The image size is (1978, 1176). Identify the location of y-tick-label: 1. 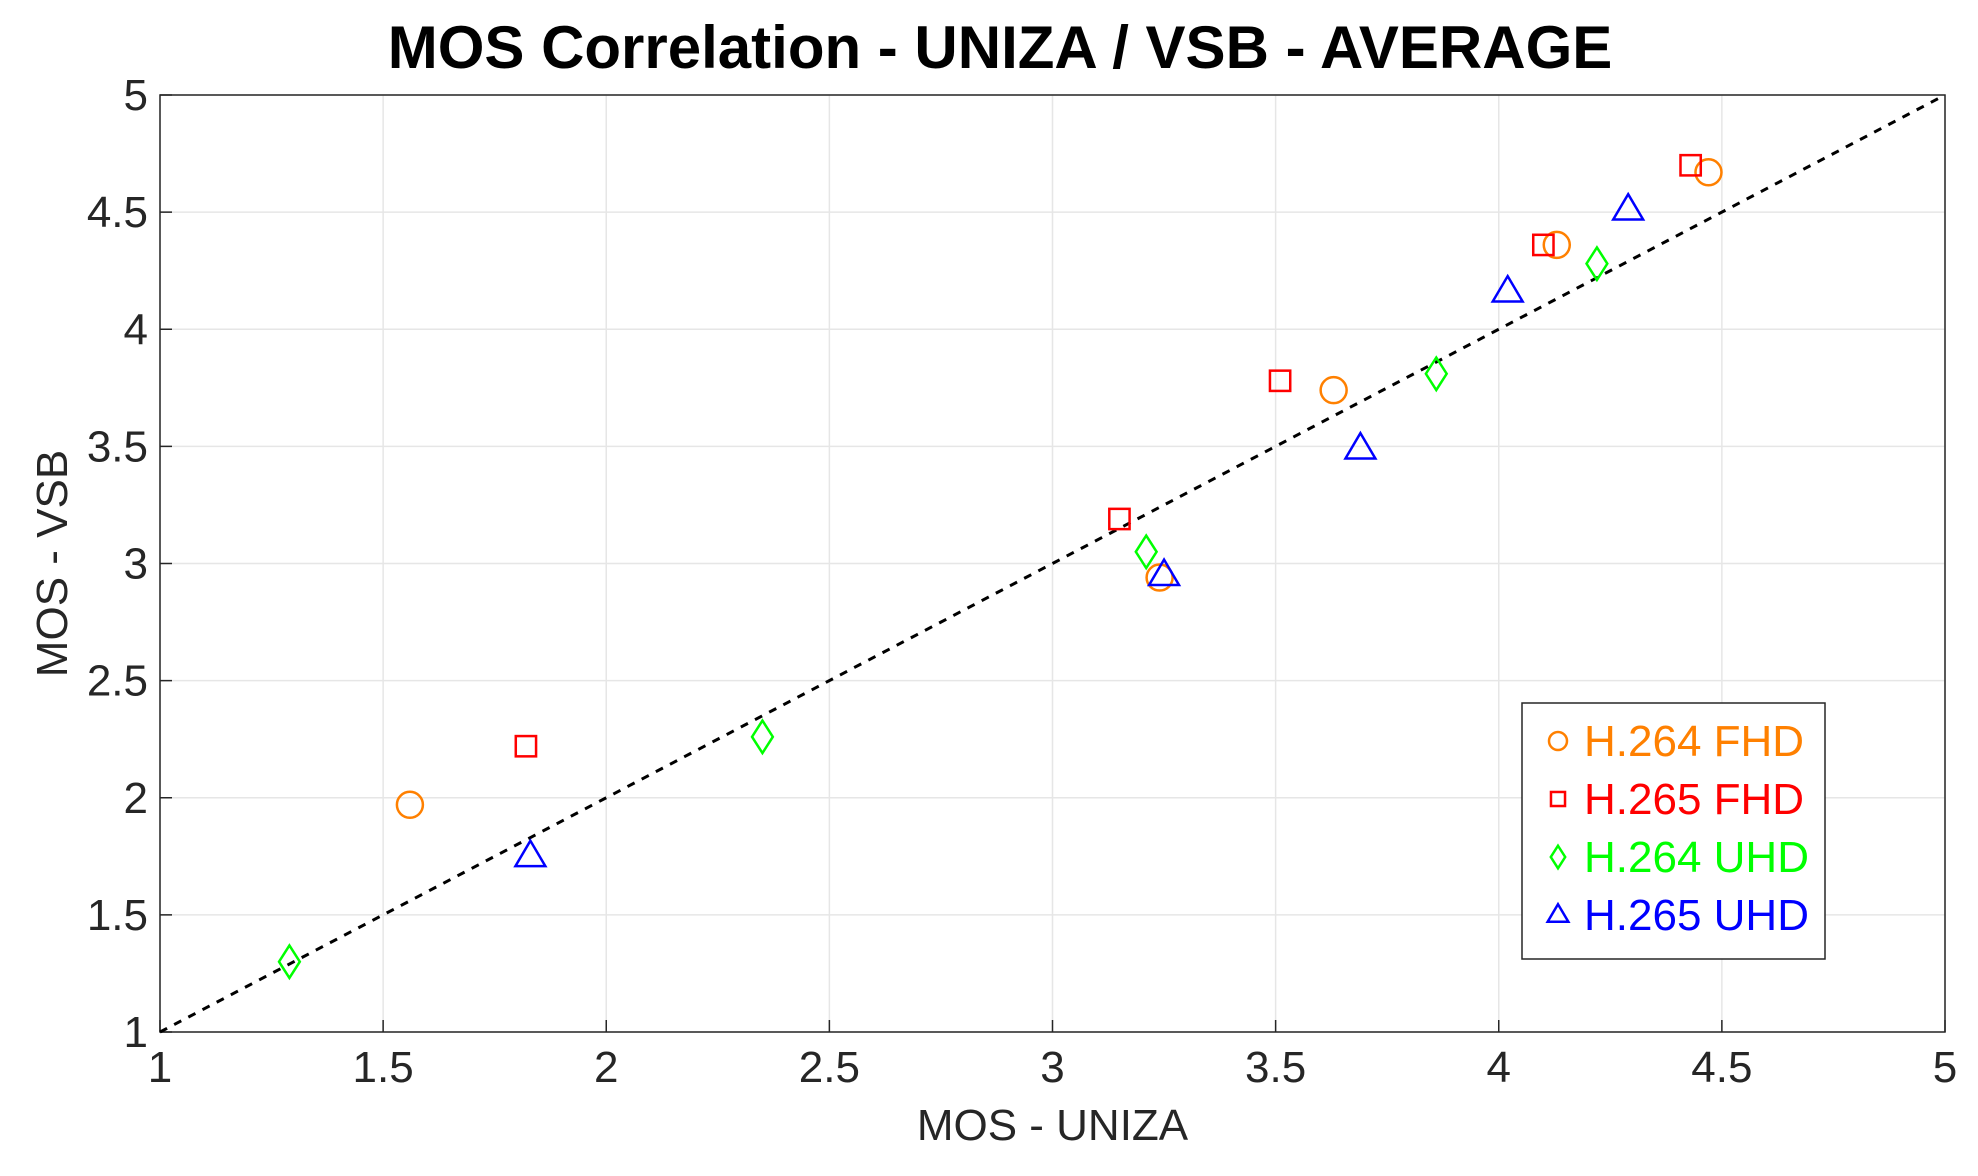
(136, 1032).